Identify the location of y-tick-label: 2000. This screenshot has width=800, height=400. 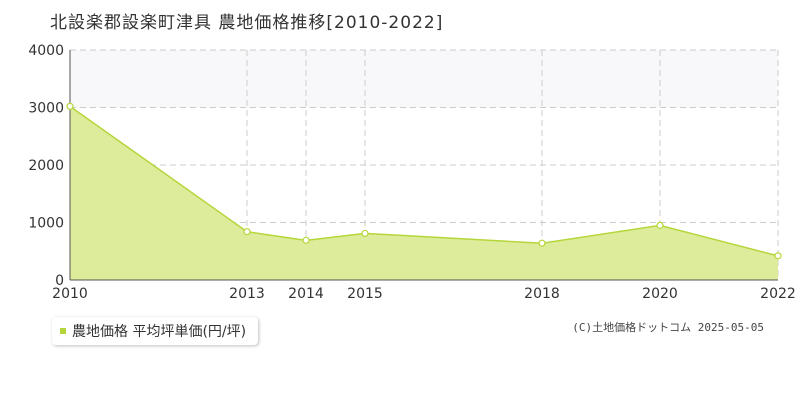
(46, 166).